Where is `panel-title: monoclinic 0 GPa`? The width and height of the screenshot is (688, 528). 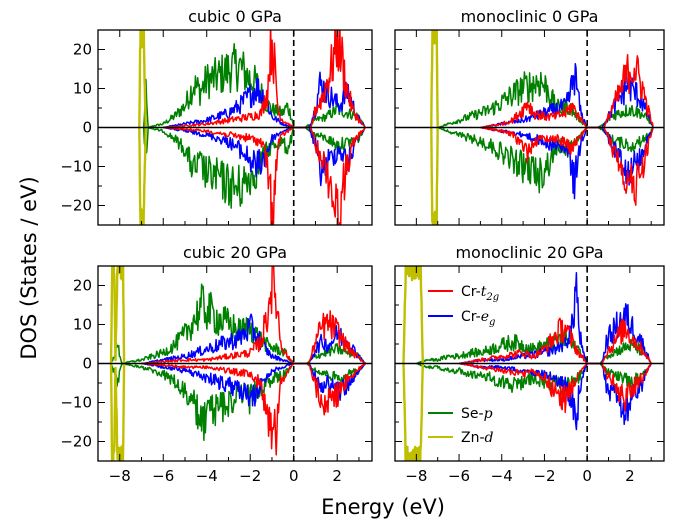
panel-title: monoclinic 0 GPa is located at coordinates (530, 16).